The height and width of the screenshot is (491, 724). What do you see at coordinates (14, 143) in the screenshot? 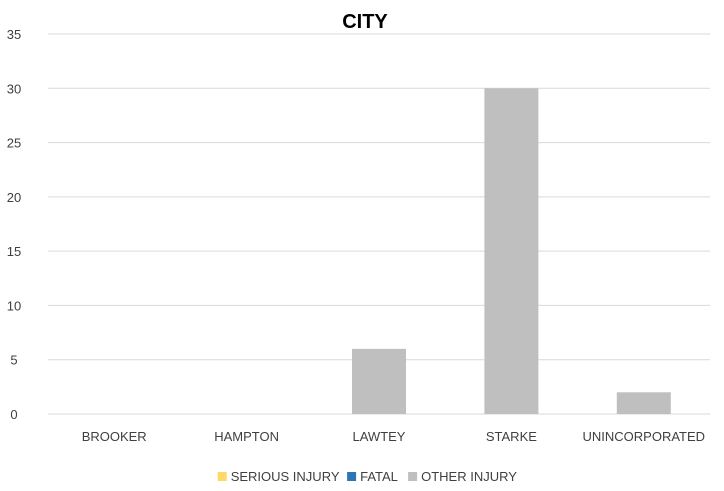
I see `y-tick-label: 25` at bounding box center [14, 143].